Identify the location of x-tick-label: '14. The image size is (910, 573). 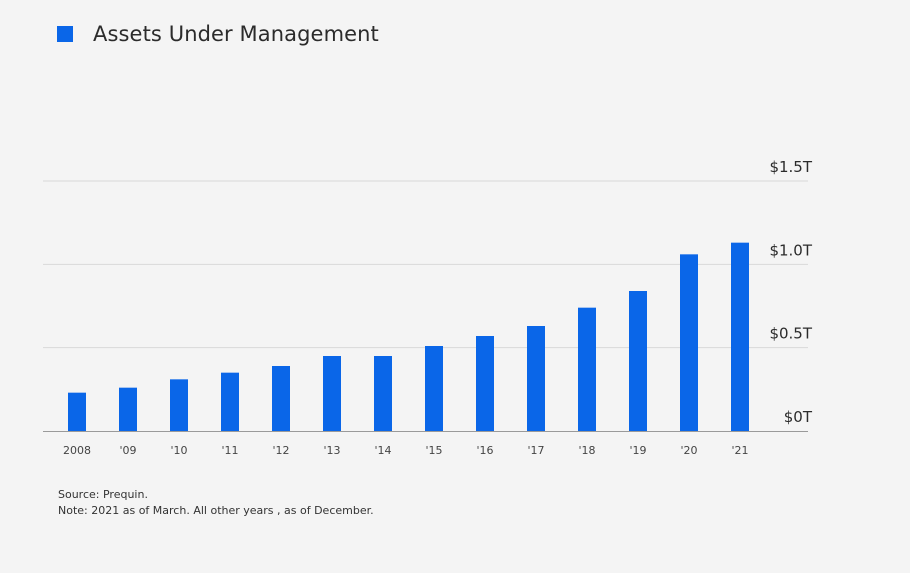
(382, 450).